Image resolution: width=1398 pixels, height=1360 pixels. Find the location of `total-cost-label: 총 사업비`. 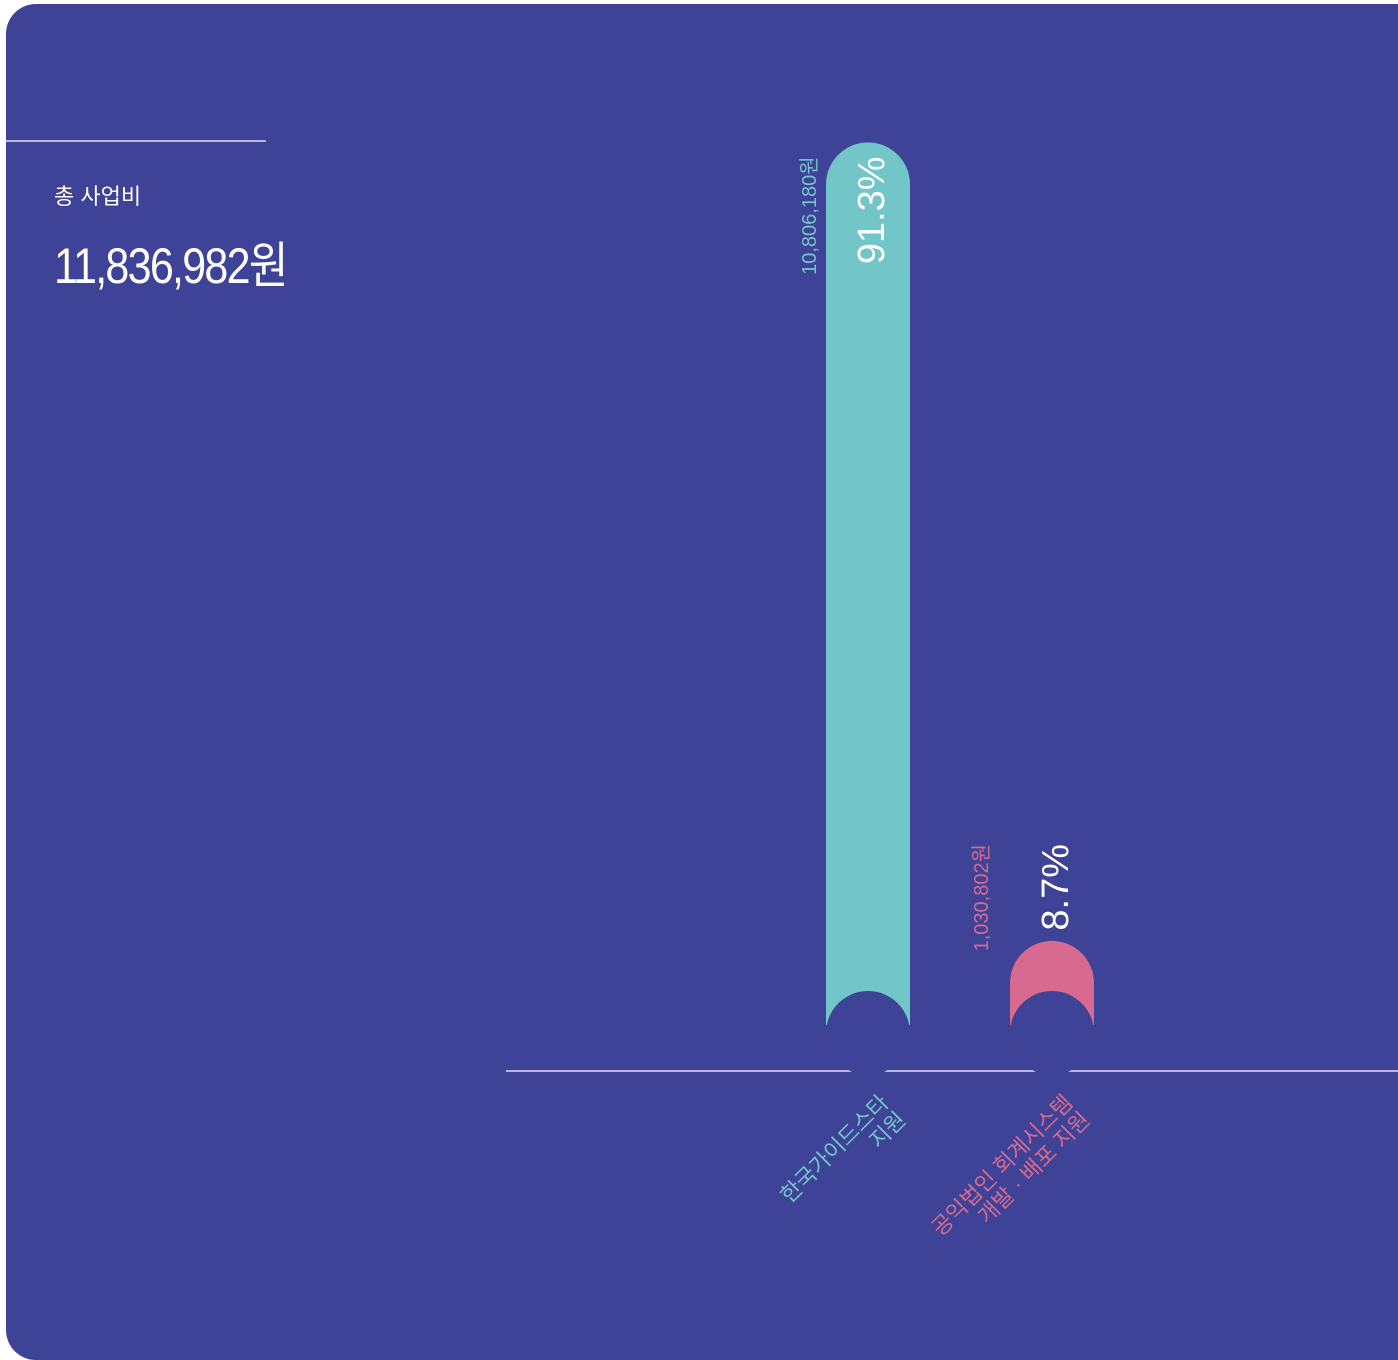

total-cost-label: 총 사업비 is located at coordinates (98, 196).